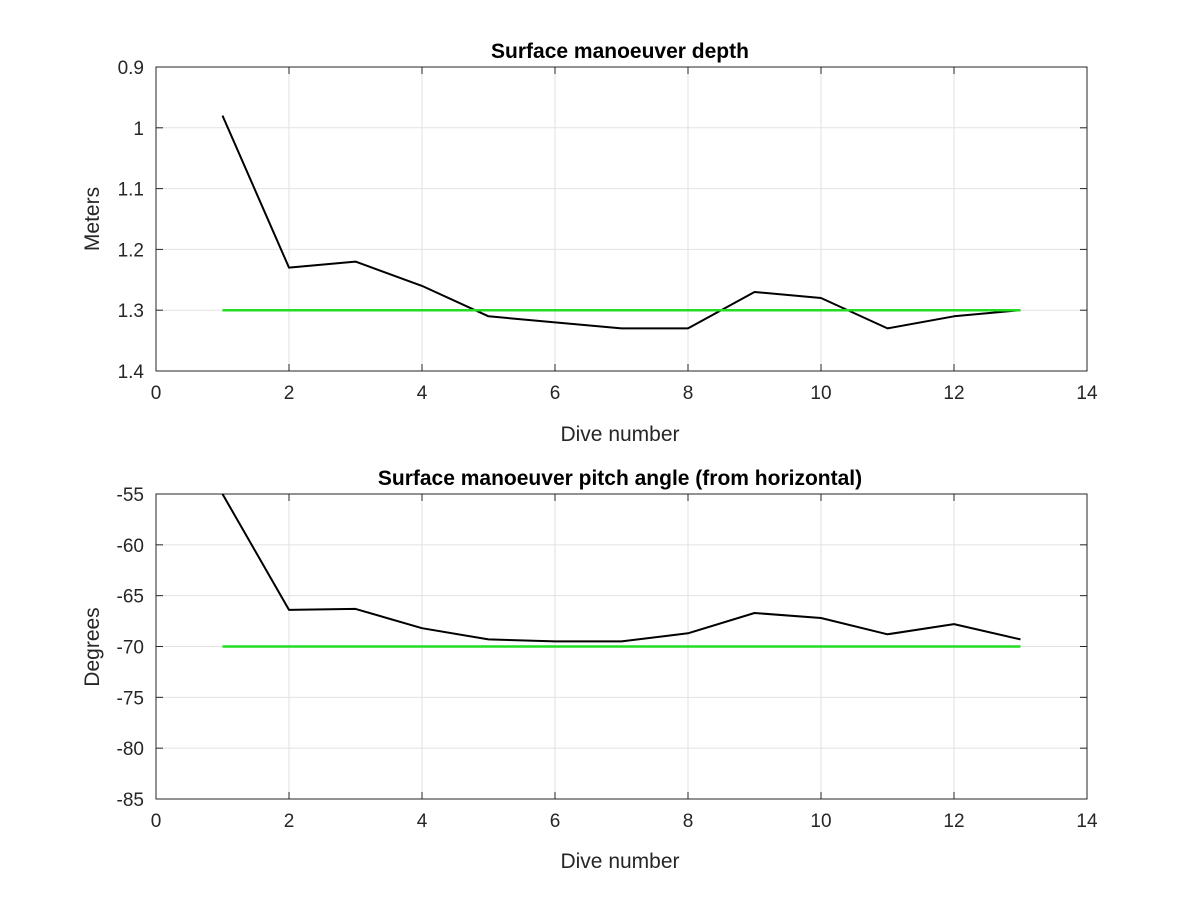 Image resolution: width=1200 pixels, height=900 pixels. Describe the element at coordinates (131, 311) in the screenshot. I see `depth-y-tick-label: 1.3` at that location.